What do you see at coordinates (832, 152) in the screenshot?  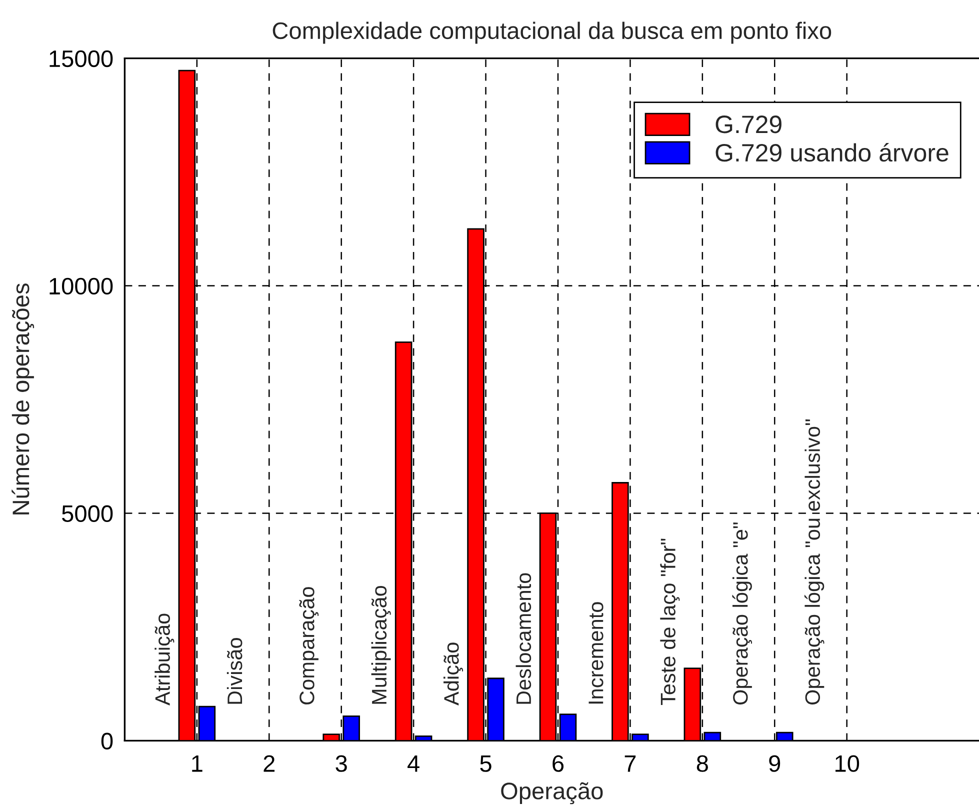 I see `legend-label: G.729 usando árvore` at bounding box center [832, 152].